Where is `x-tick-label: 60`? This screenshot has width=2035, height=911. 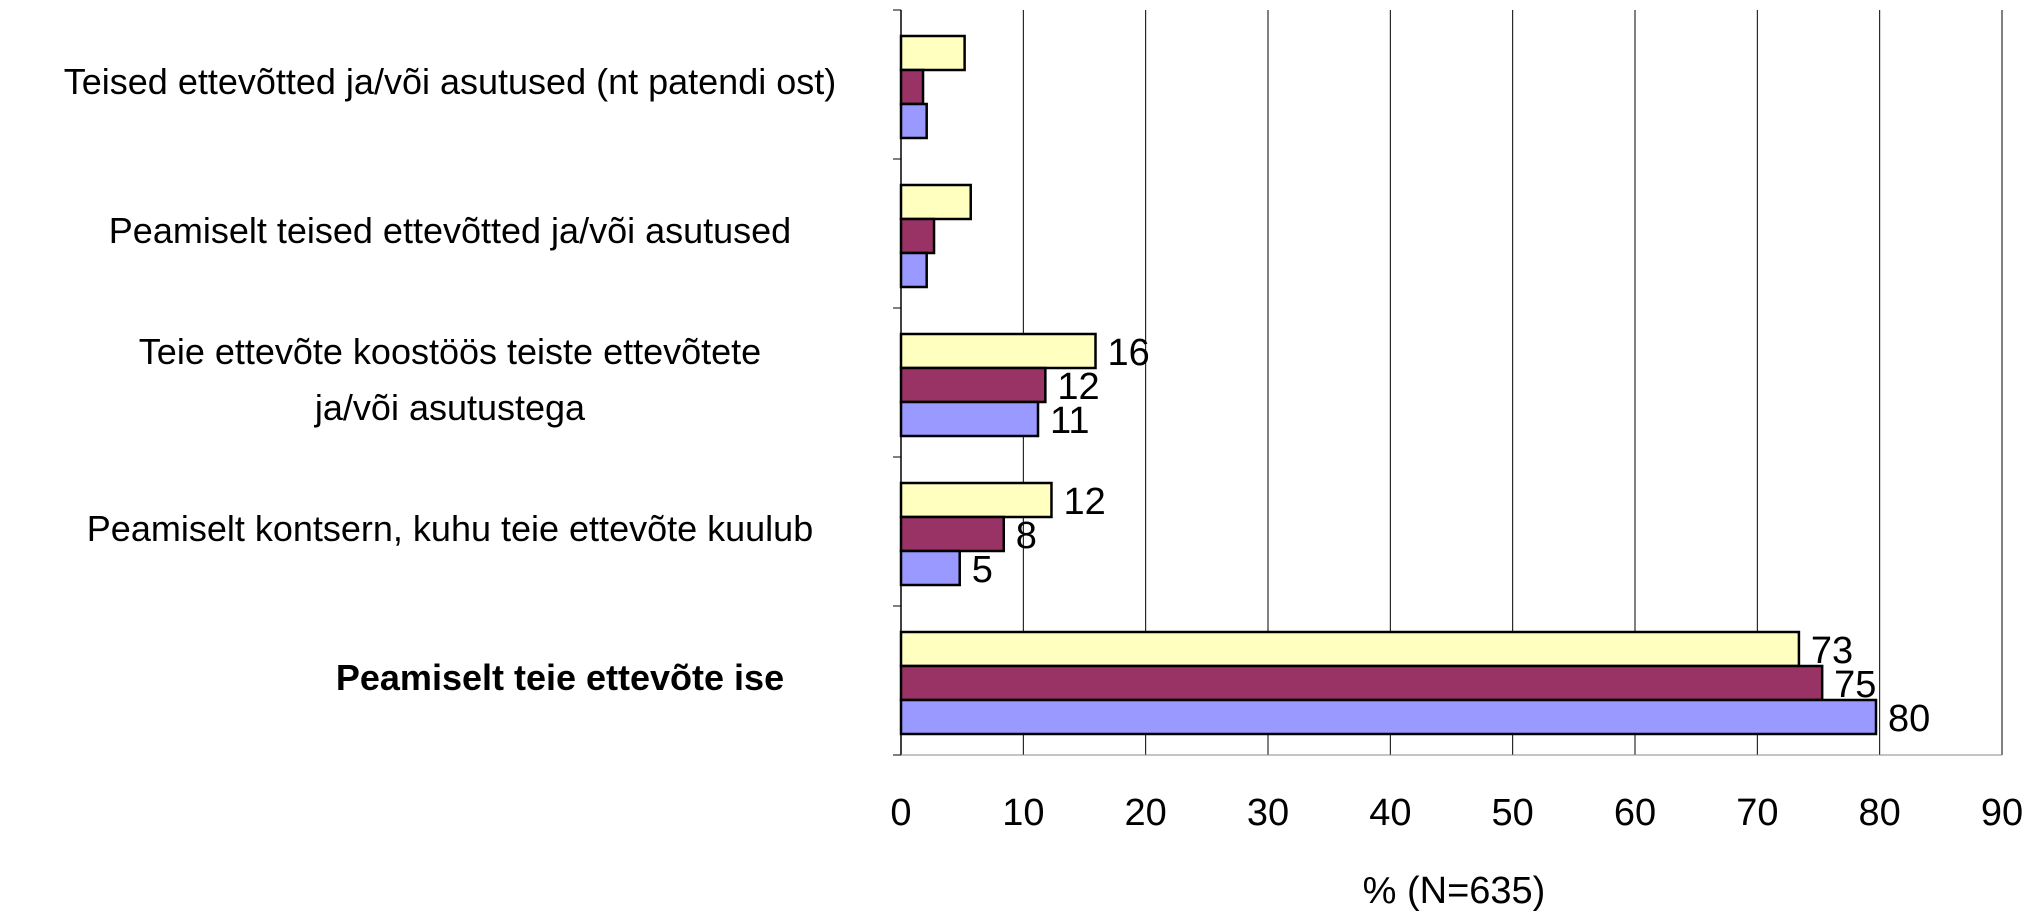
x-tick-label: 60 is located at coordinates (1635, 813).